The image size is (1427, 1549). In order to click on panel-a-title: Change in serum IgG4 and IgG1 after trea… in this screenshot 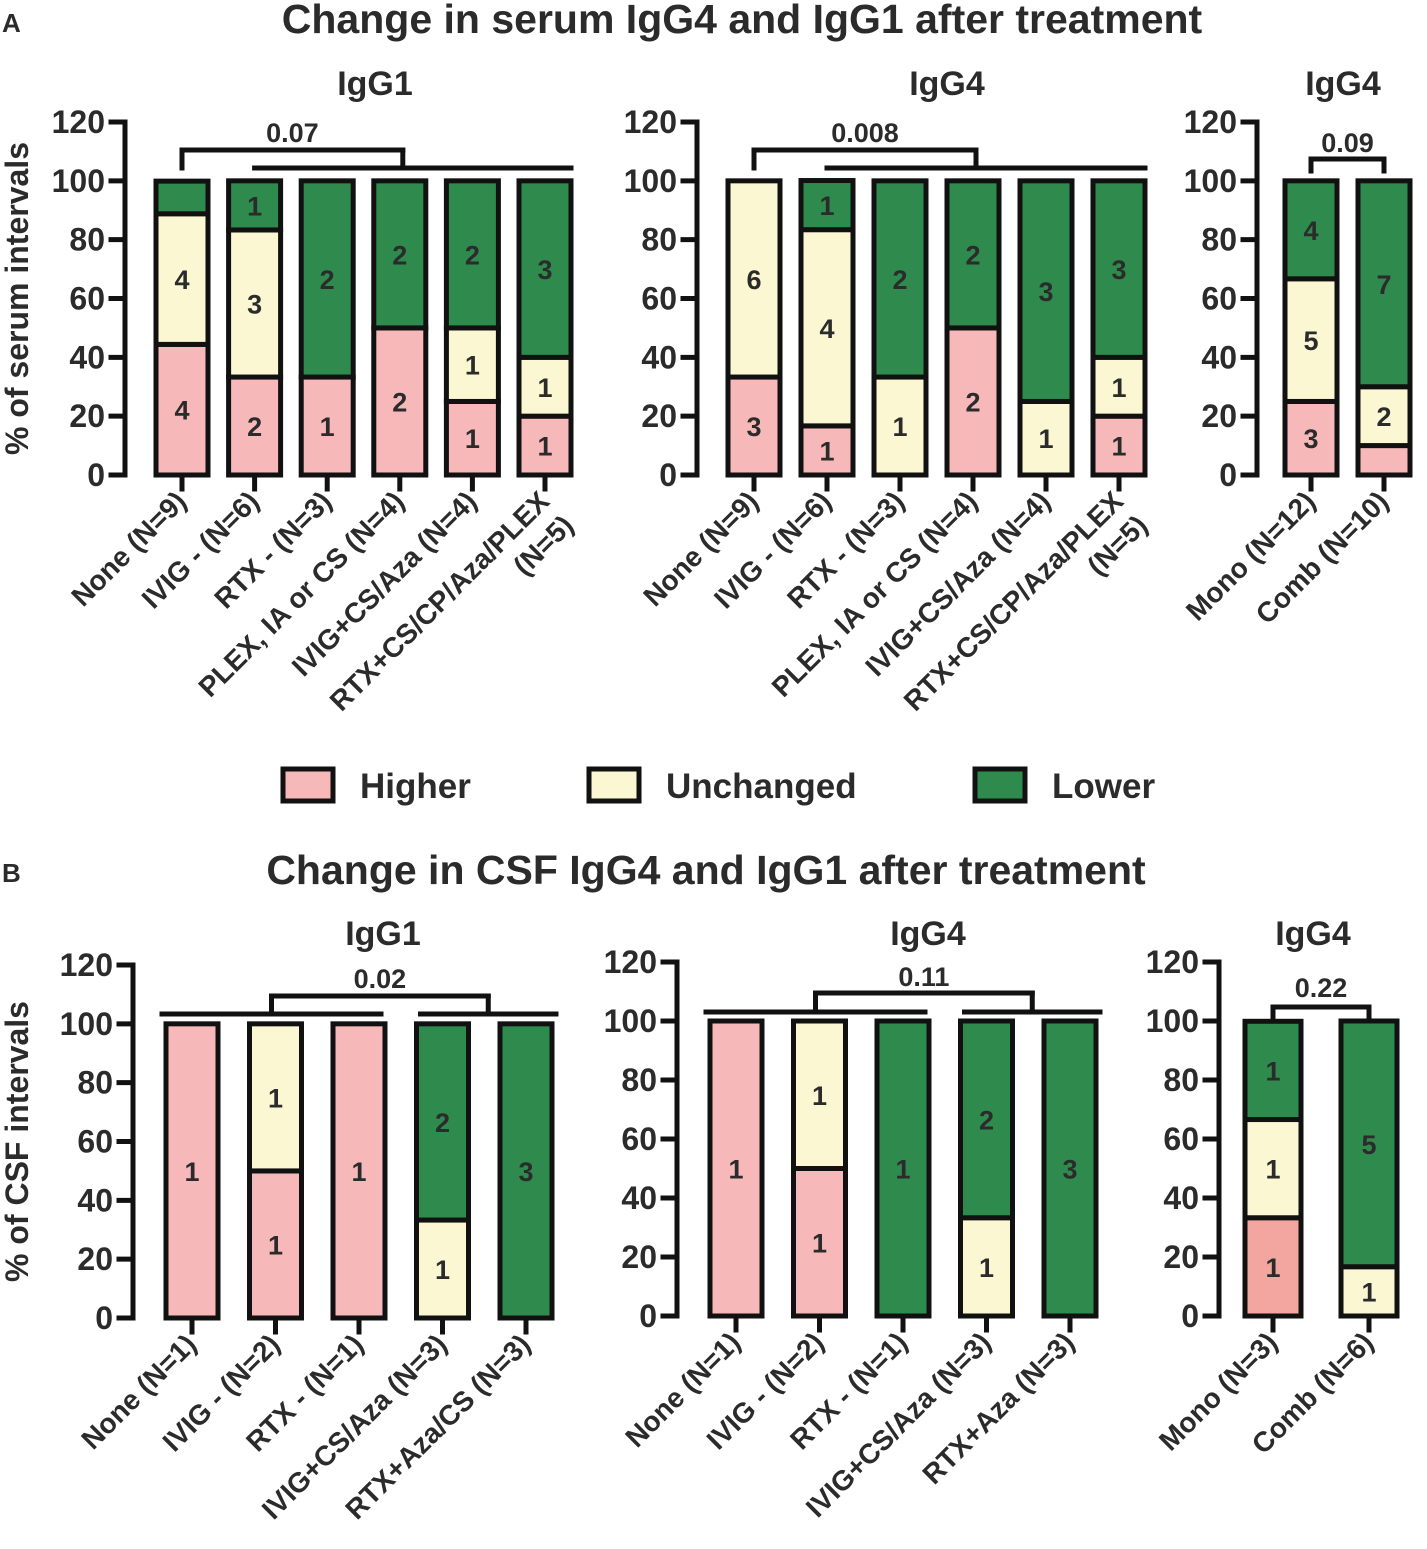, I will do `click(742, 21)`.